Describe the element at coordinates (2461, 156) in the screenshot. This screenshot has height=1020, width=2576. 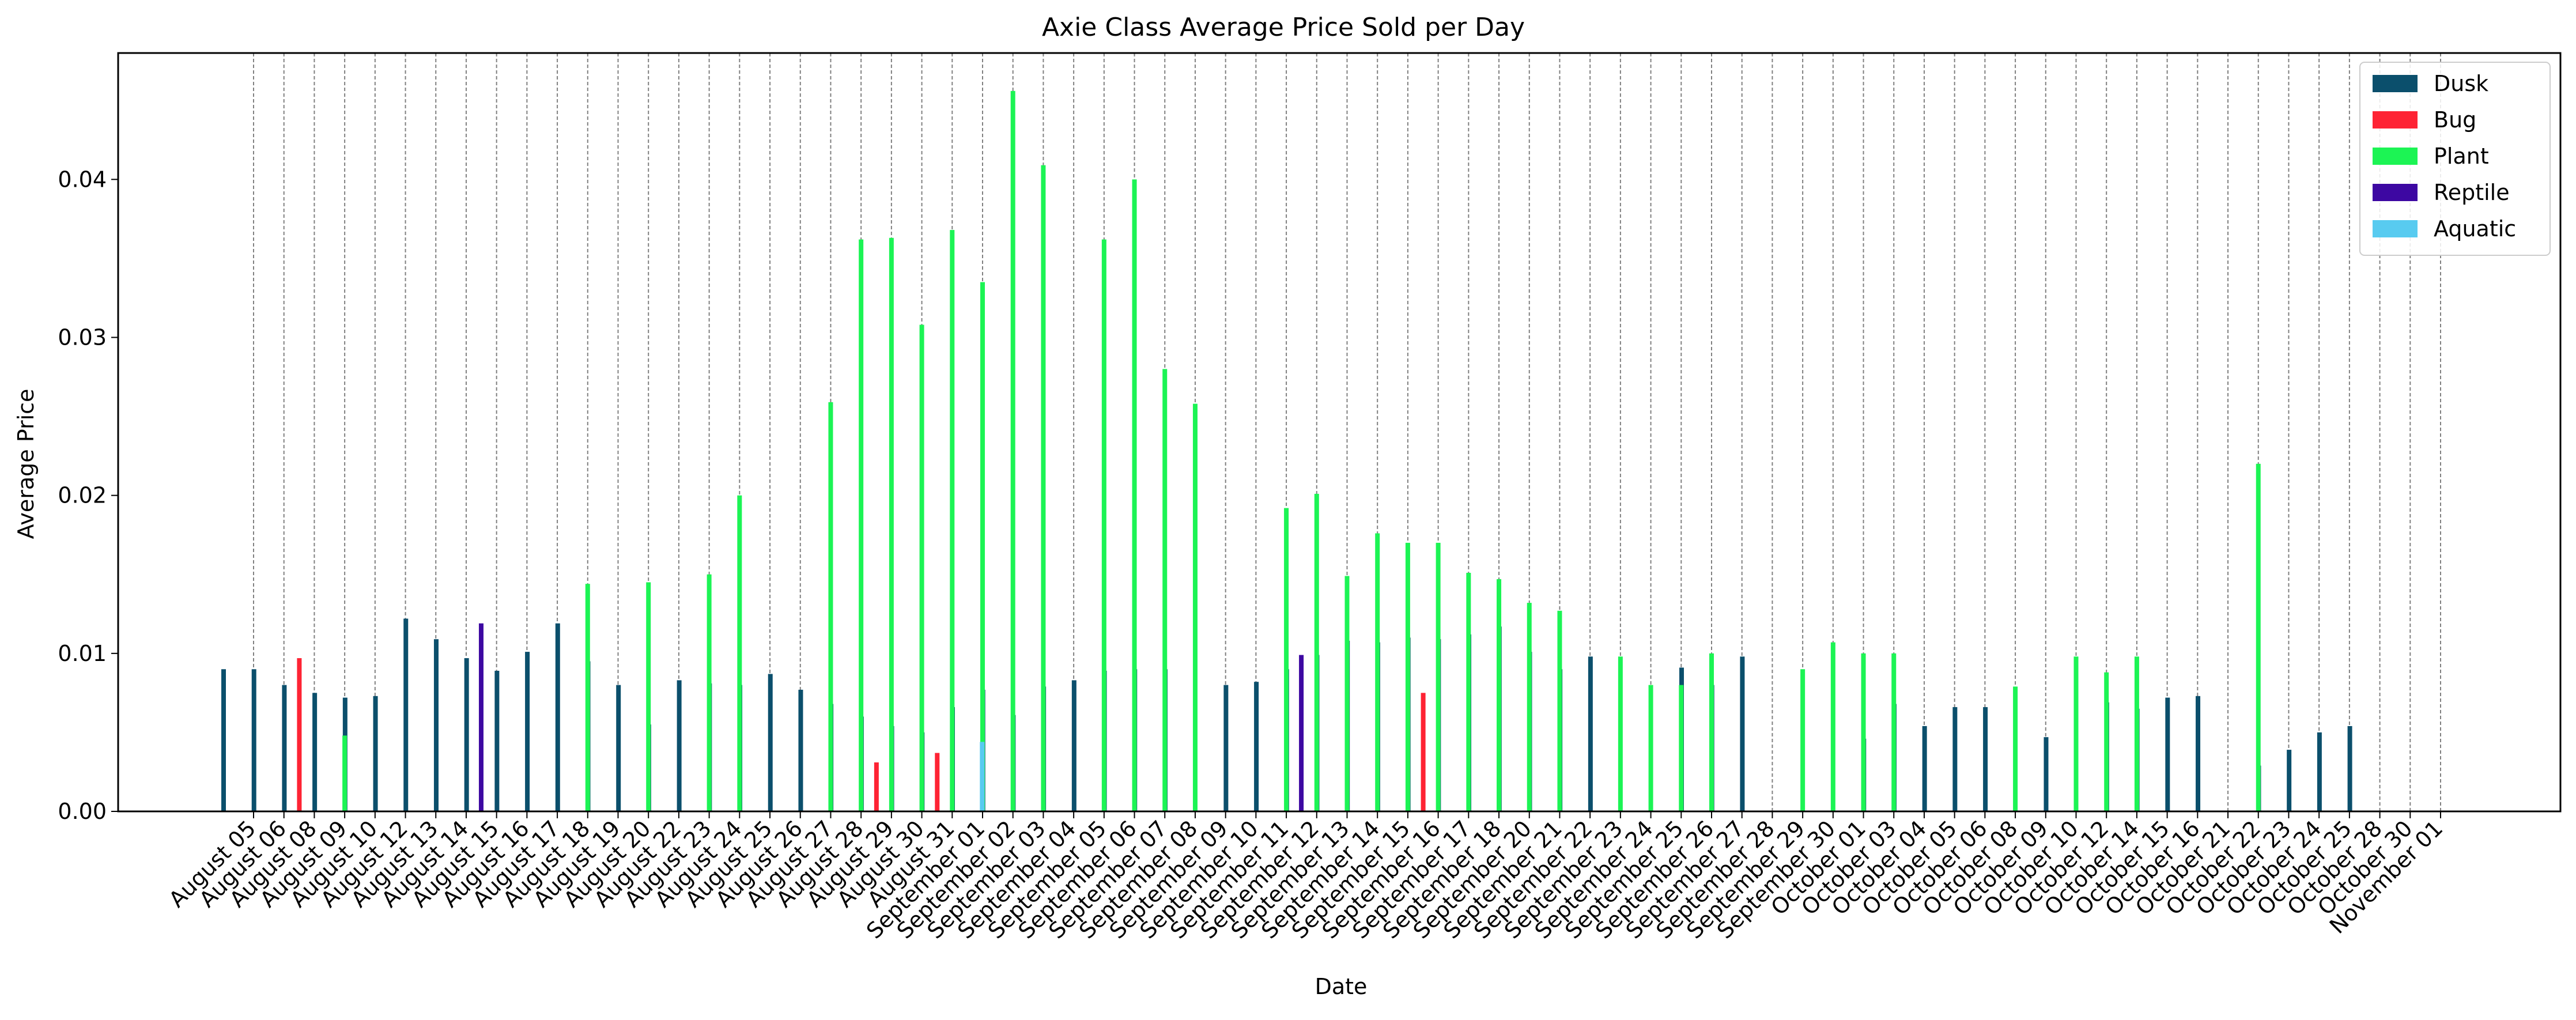
I see `legend-label: Plant` at that location.